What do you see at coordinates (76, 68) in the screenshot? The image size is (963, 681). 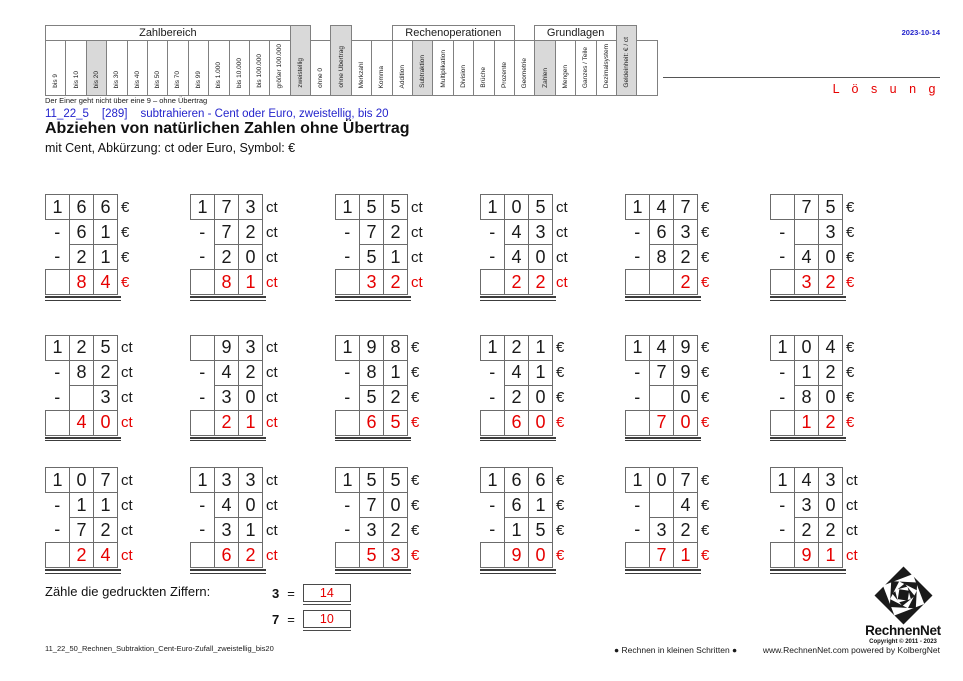 I see `matrix-column-cell: bis 10` at bounding box center [76, 68].